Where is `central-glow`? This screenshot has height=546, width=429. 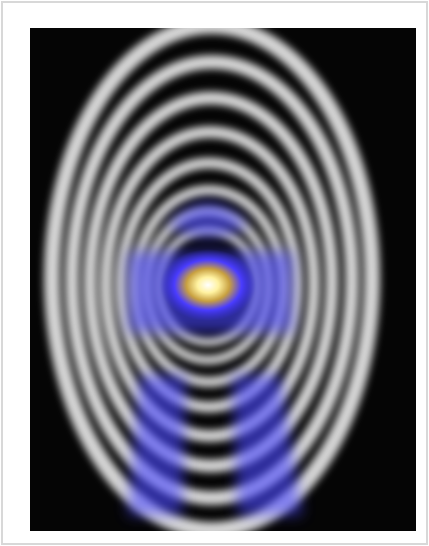
central-glow is located at coordinates (208, 285).